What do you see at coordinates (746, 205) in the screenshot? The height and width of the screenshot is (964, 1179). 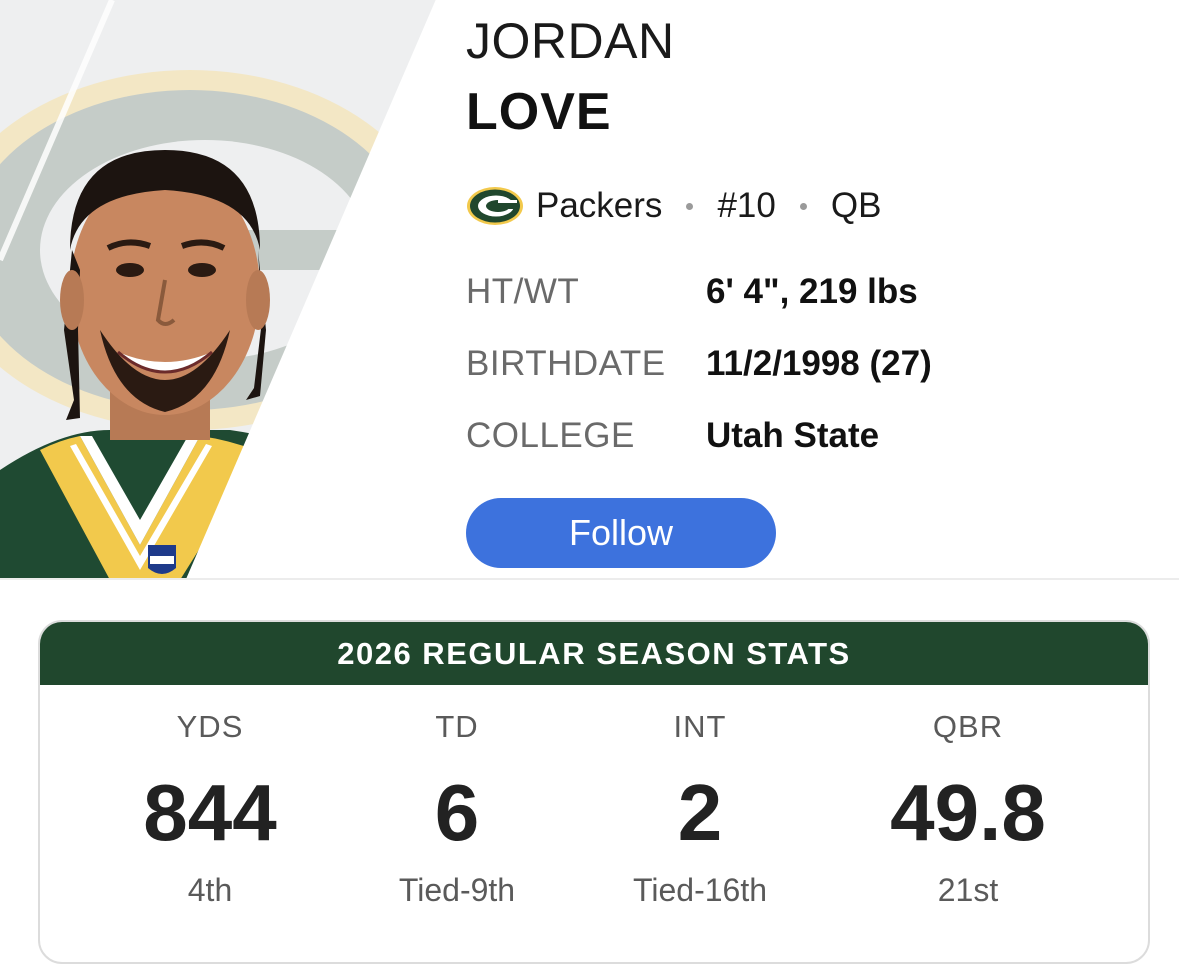 I see `jersey-number: #10` at bounding box center [746, 205].